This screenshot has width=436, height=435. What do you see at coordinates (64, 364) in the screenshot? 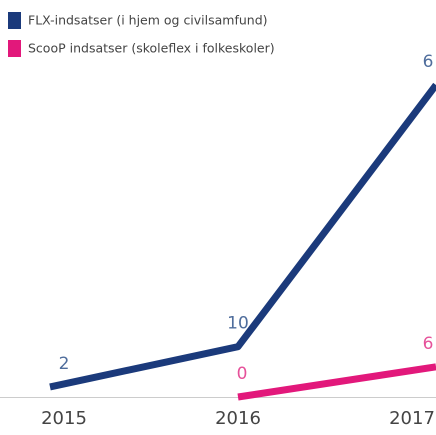
I see `value-label: 2` at bounding box center [64, 364].